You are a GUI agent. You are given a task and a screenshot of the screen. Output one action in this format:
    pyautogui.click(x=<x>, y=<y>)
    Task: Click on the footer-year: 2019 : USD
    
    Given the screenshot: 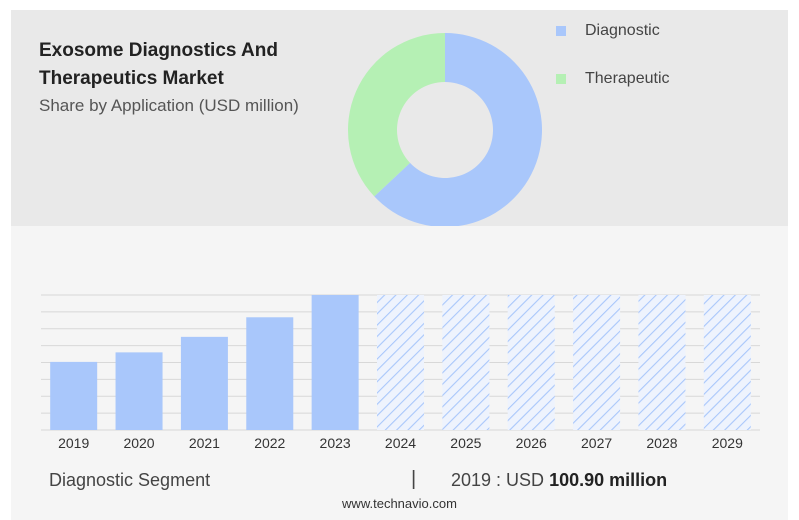 What is the action you would take?
    pyautogui.click(x=500, y=480)
    